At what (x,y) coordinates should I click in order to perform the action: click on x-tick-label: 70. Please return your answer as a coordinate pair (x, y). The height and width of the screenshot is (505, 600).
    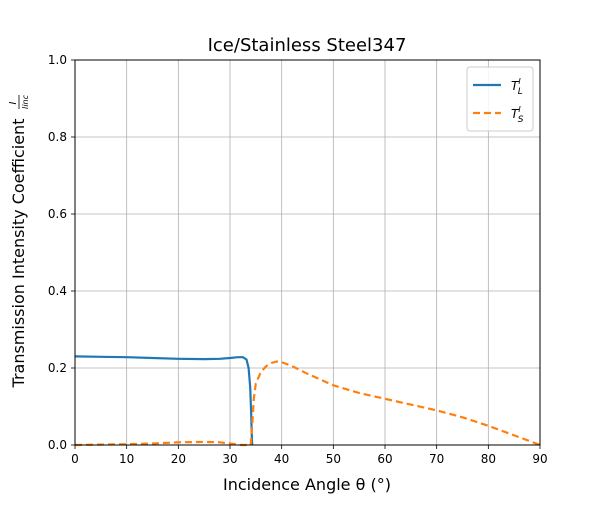
    Looking at the image, I should click on (436, 459).